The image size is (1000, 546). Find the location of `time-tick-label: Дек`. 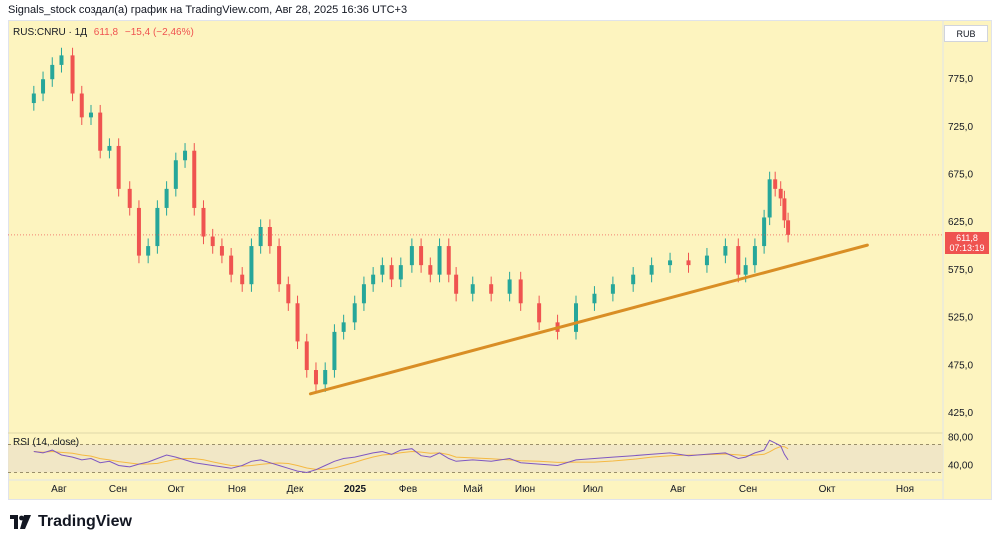

time-tick-label: Дек is located at coordinates (295, 489).